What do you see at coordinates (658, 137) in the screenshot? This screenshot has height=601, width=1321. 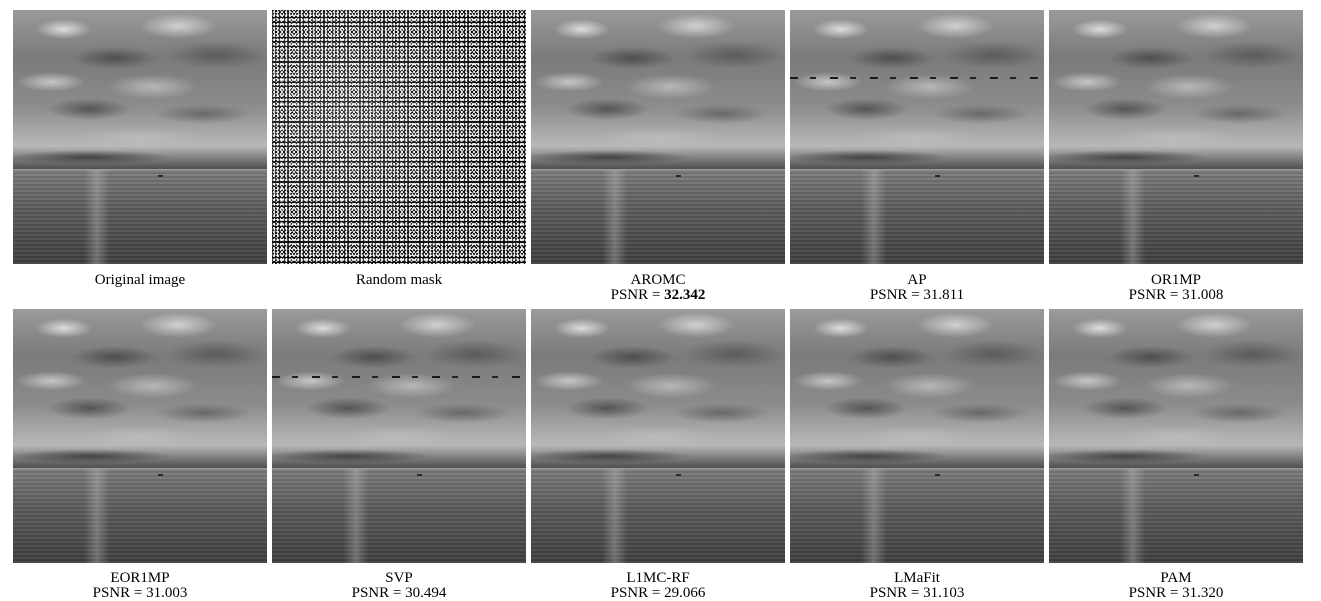 I see `aromc-image` at bounding box center [658, 137].